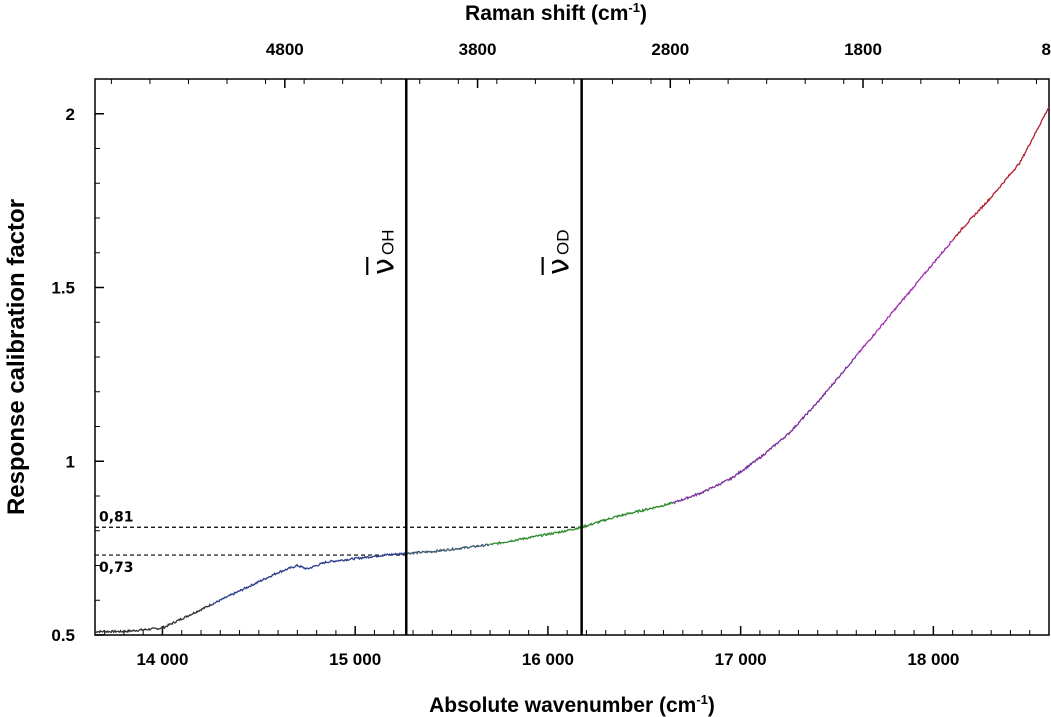 This screenshot has height=717, width=1051. Describe the element at coordinates (1046, 49) in the screenshot. I see `x2-tick-label: 800` at that location.